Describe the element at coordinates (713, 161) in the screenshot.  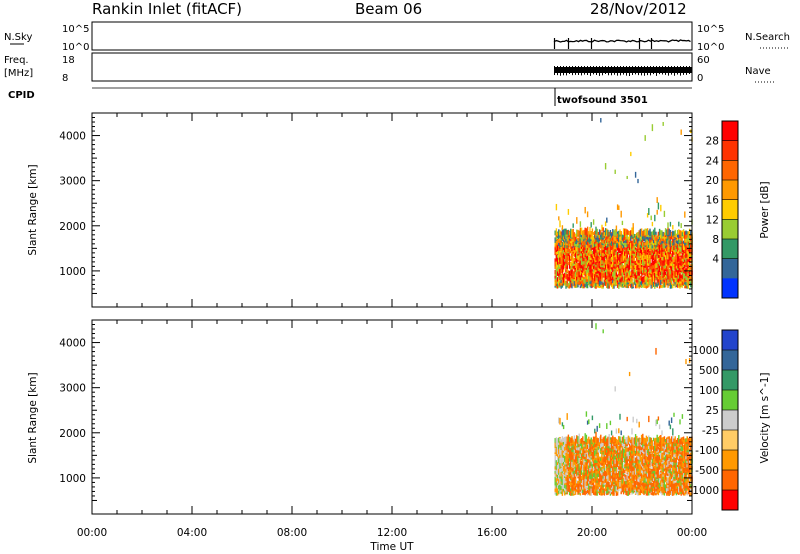
I see `colorbar-tick-label: 24` at that location.